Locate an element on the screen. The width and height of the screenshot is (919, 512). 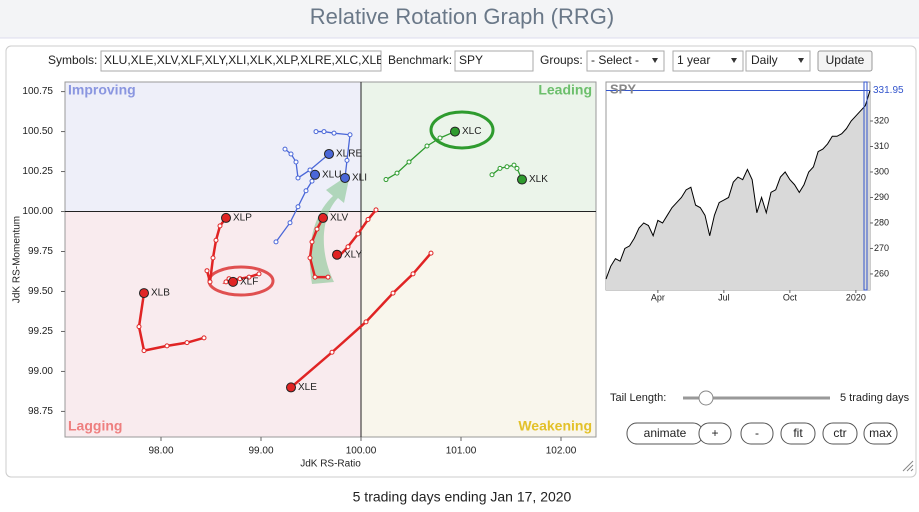
symbol-label: XLE is located at coordinates (307, 387).